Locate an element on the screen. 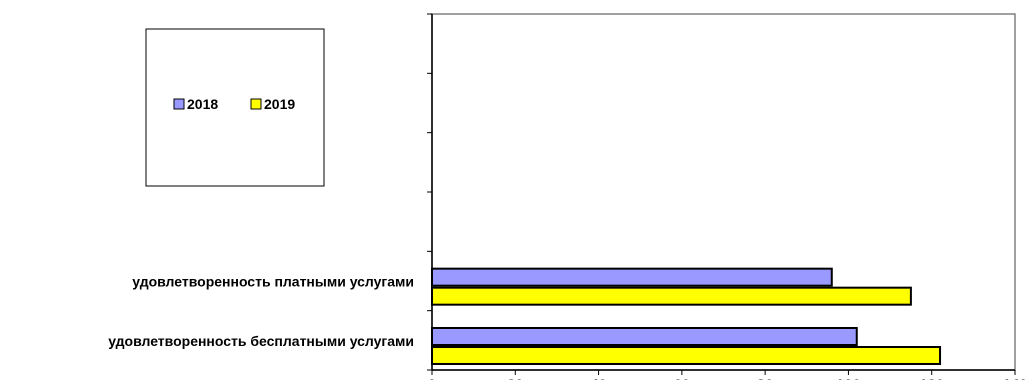 The height and width of the screenshot is (380, 1030). legend-label-2019: 2019 is located at coordinates (279, 104).